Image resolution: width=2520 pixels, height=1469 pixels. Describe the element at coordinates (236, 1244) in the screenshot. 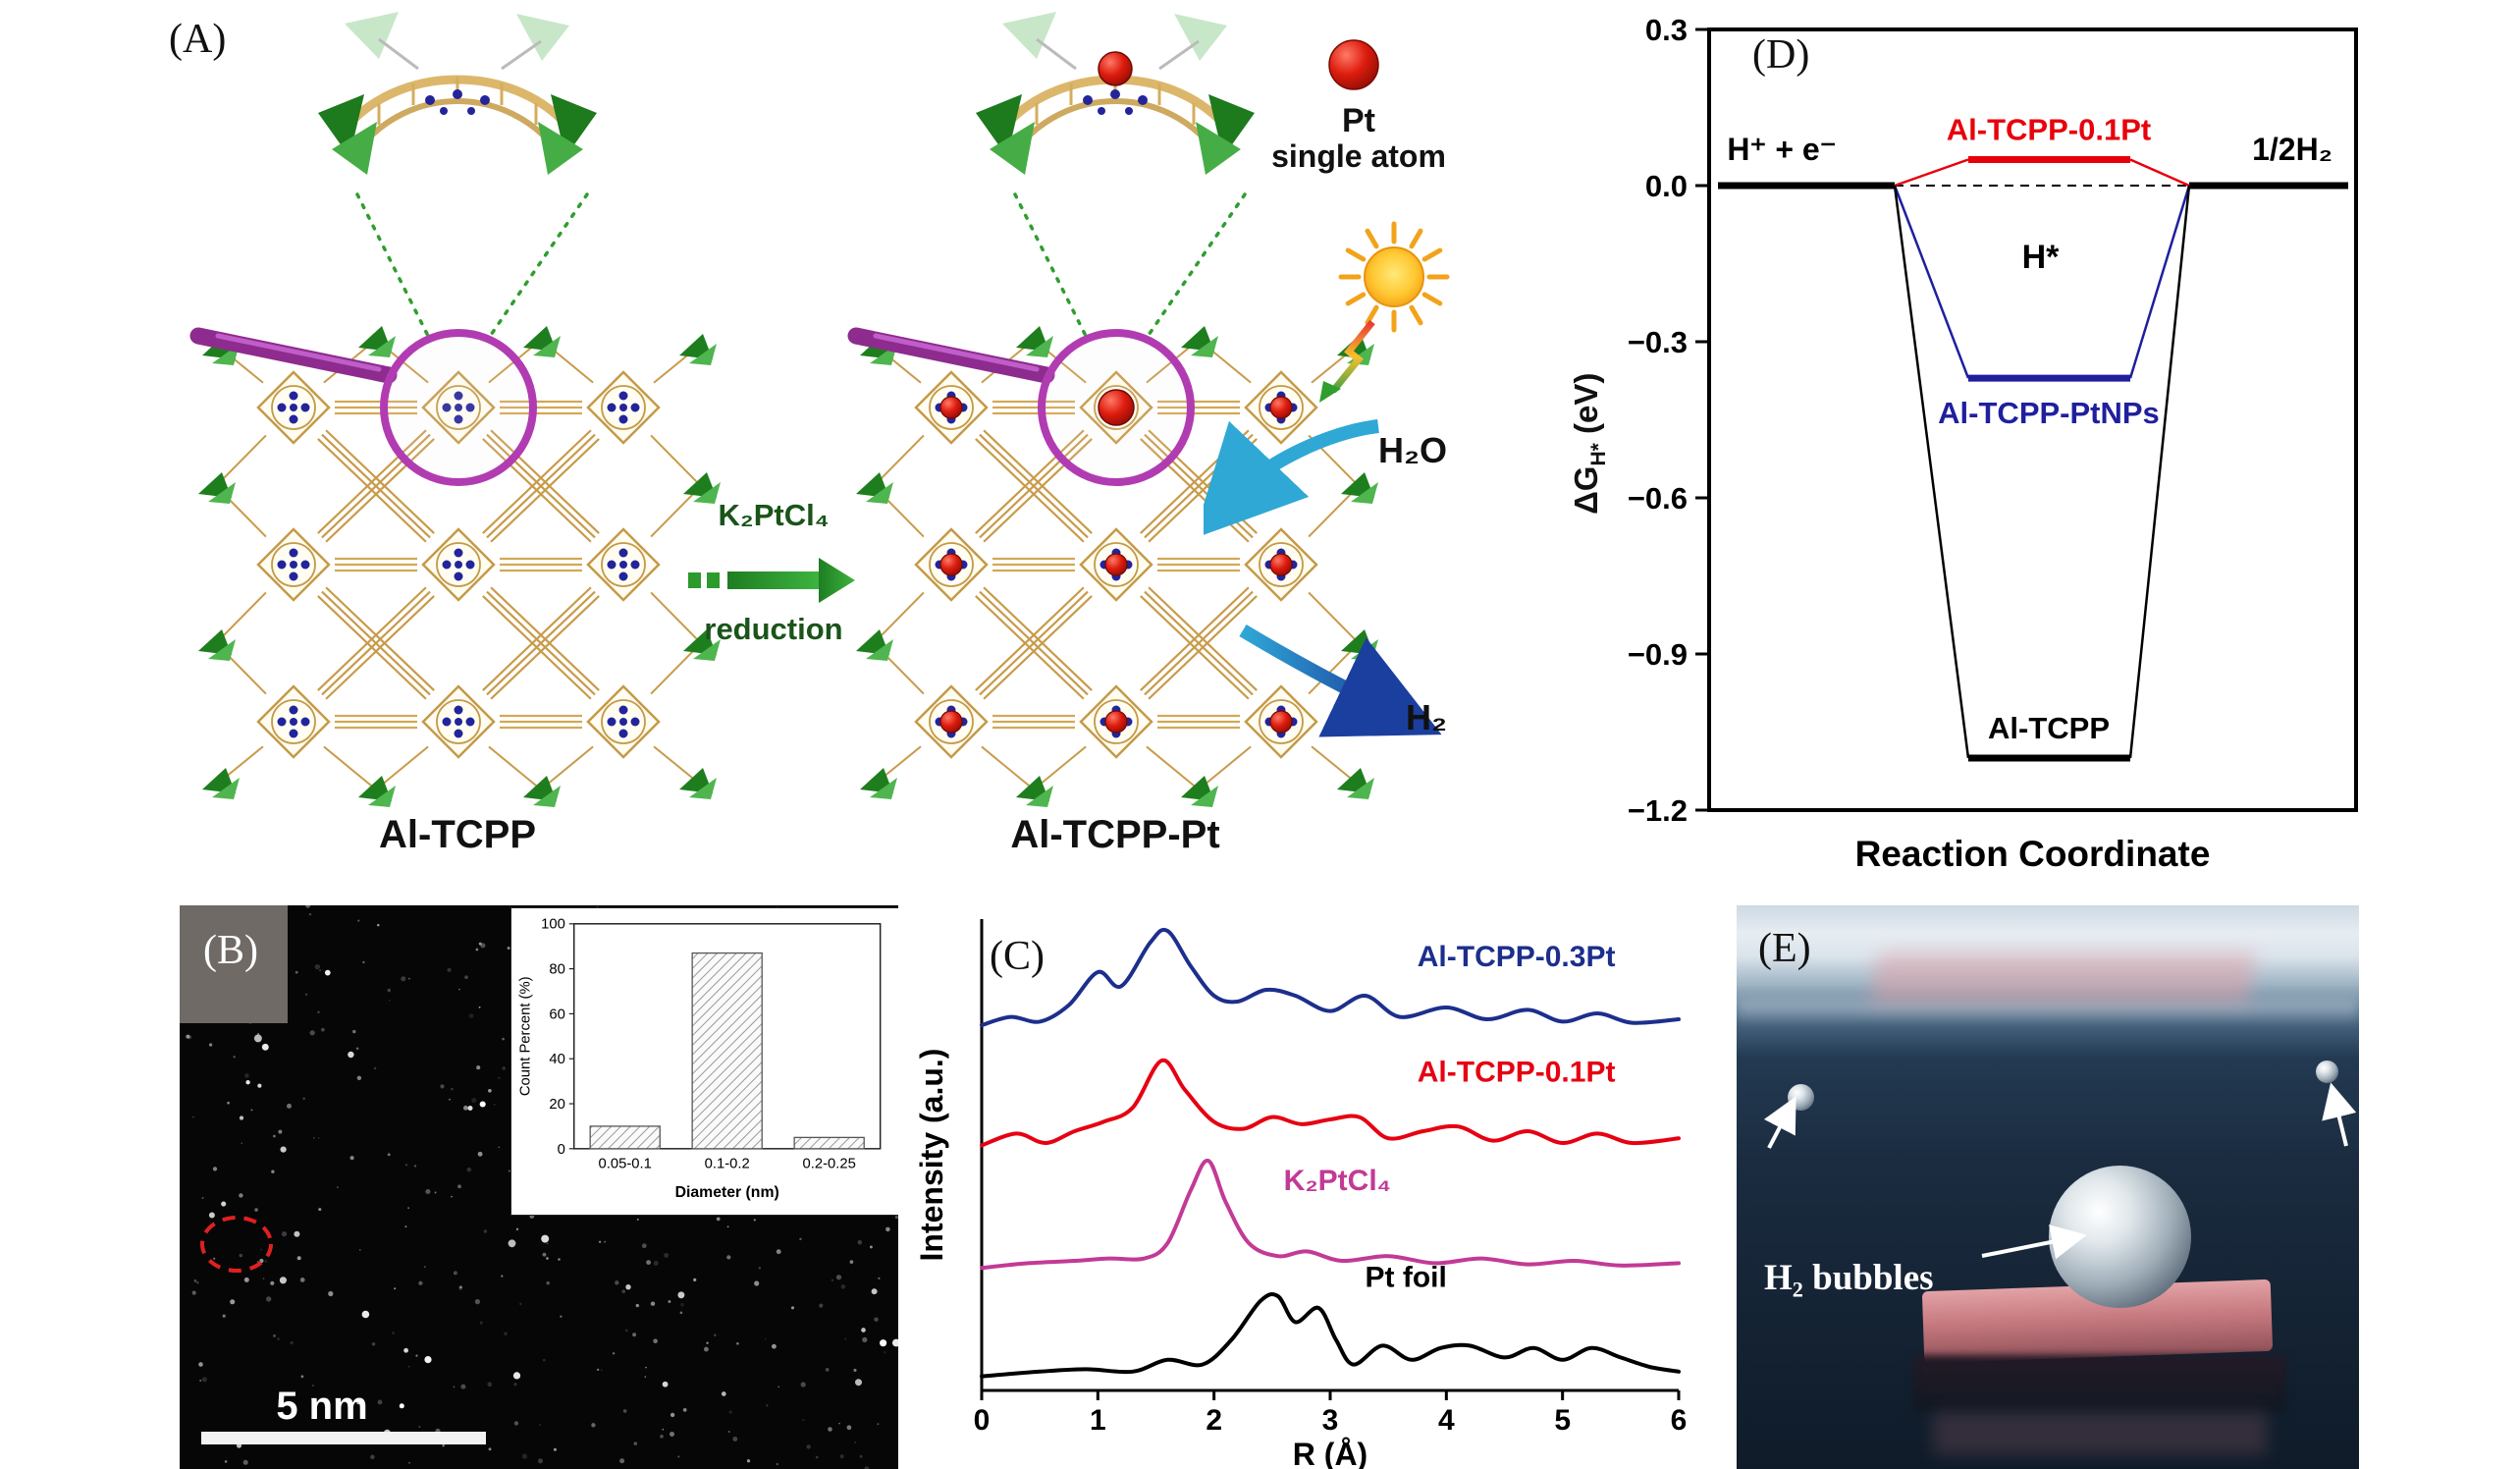

I see `single-atom-highlight-circle` at that location.